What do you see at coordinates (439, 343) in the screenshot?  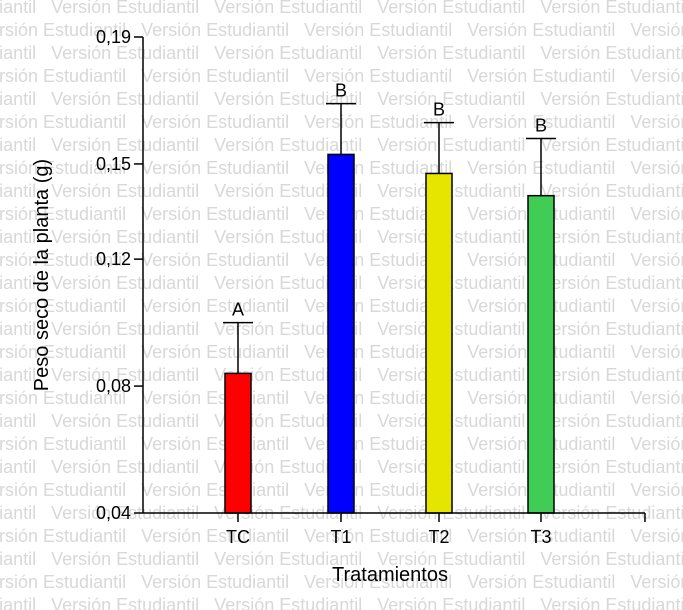 I see `bar-t2` at bounding box center [439, 343].